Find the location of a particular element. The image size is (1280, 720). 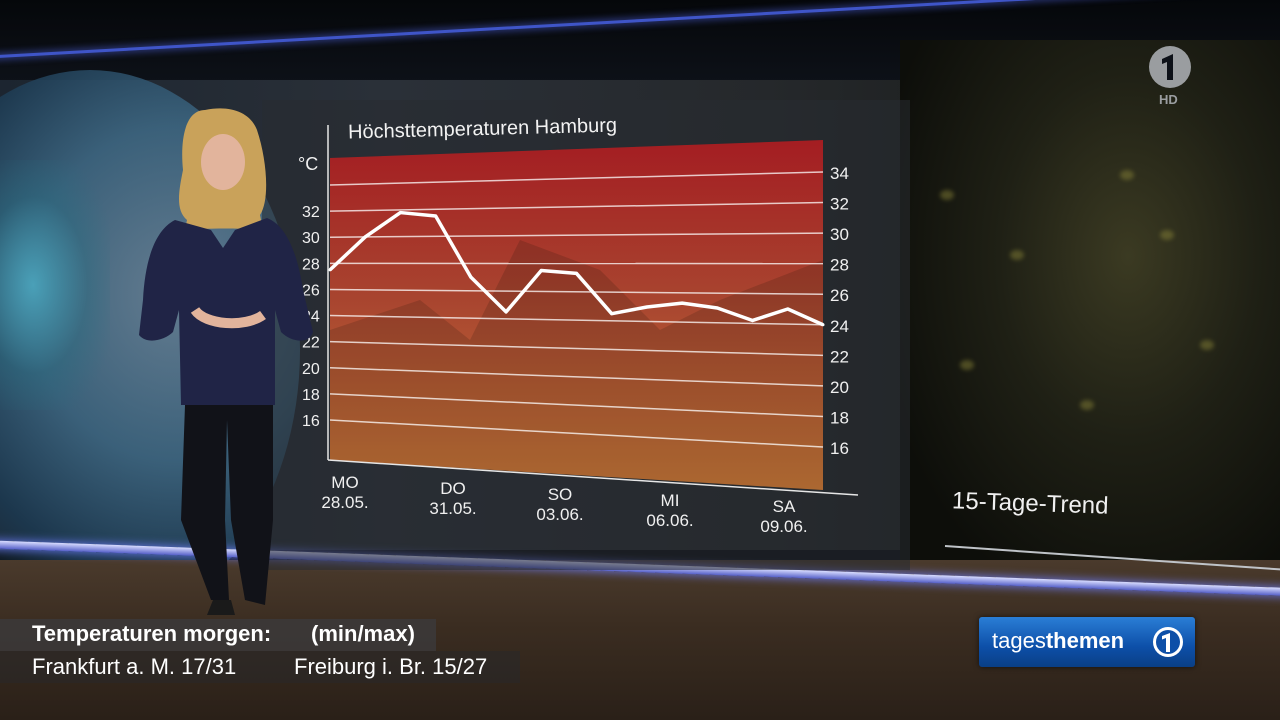

earth-glow is located at coordinates (55, 285).